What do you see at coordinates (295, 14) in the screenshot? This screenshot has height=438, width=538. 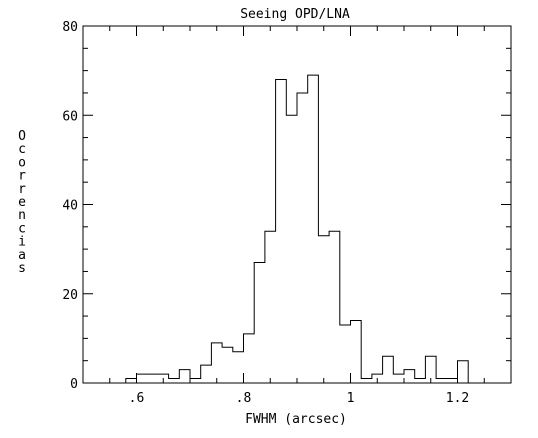 I see `chart-title: Seeing OPD/LNA` at bounding box center [295, 14].